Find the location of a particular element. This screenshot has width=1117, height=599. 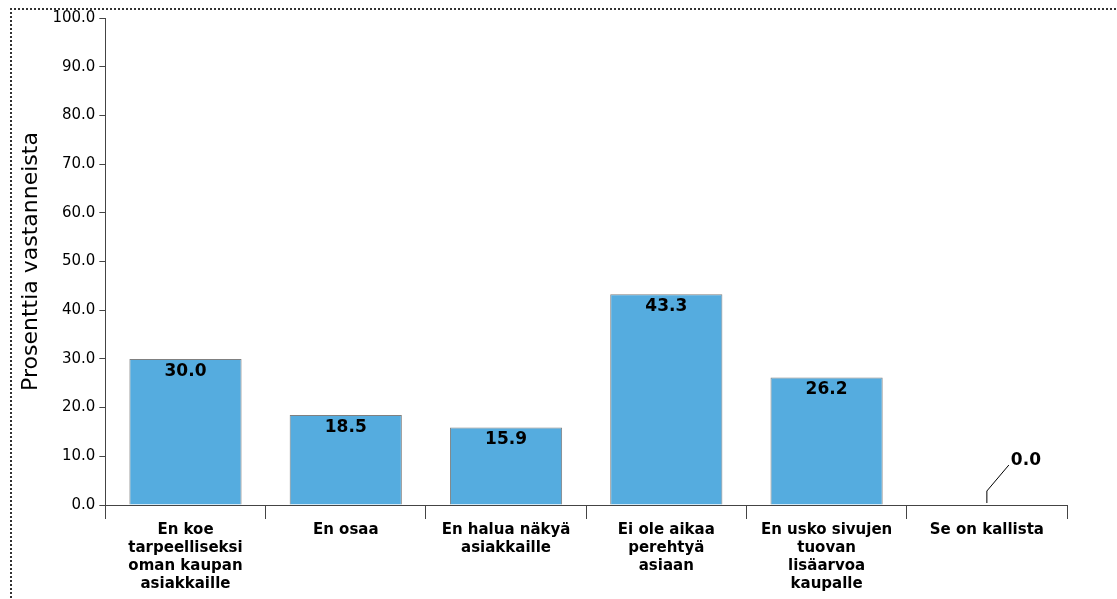

x-tick-label: Ei ole aikaa perehtyä asiaan is located at coordinates (666, 546).